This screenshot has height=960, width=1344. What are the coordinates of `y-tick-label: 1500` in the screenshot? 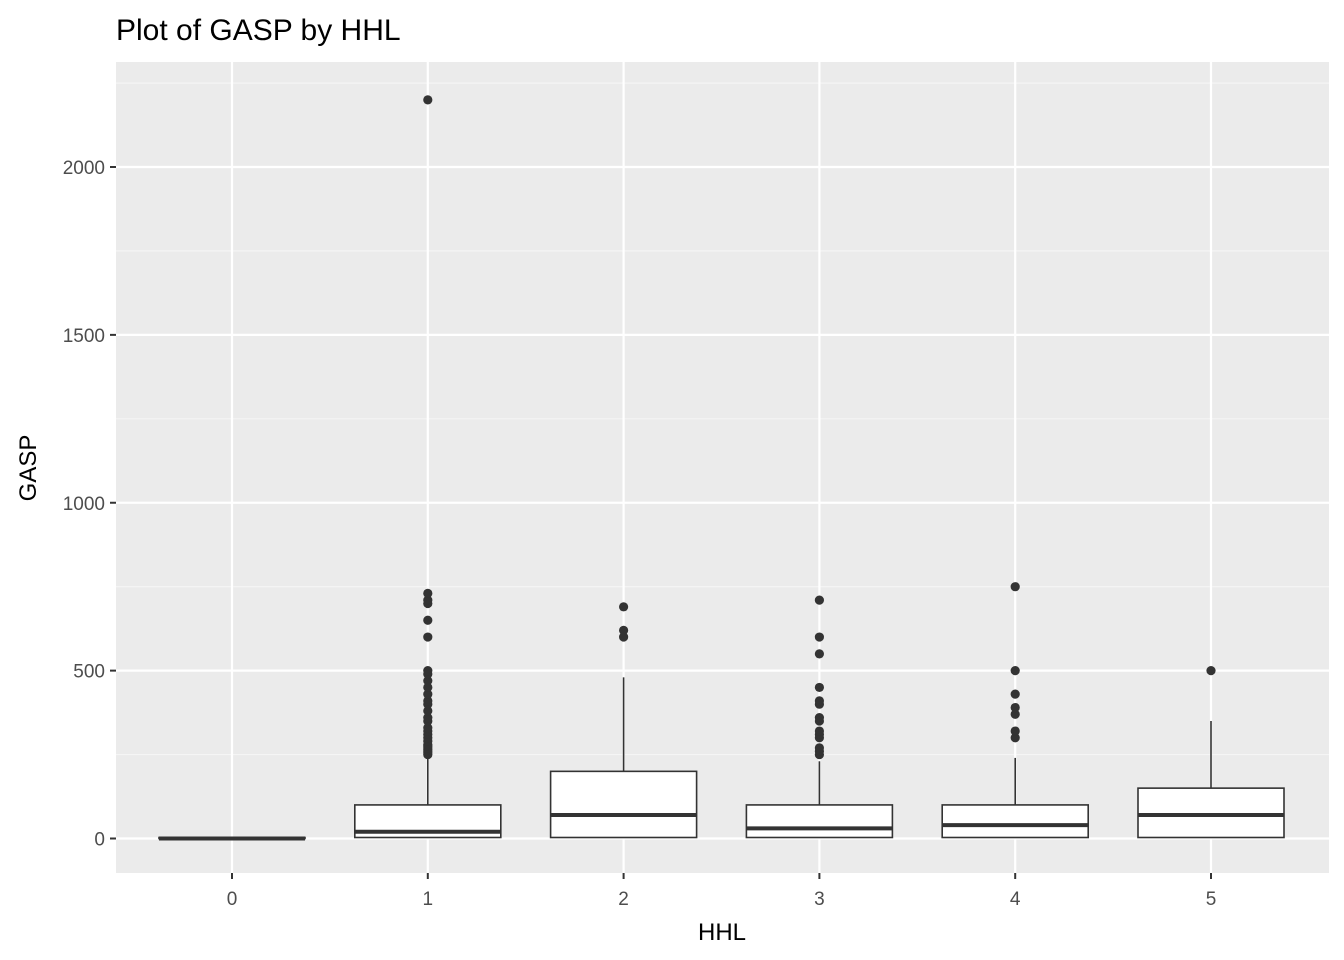 It's located at (84, 336).